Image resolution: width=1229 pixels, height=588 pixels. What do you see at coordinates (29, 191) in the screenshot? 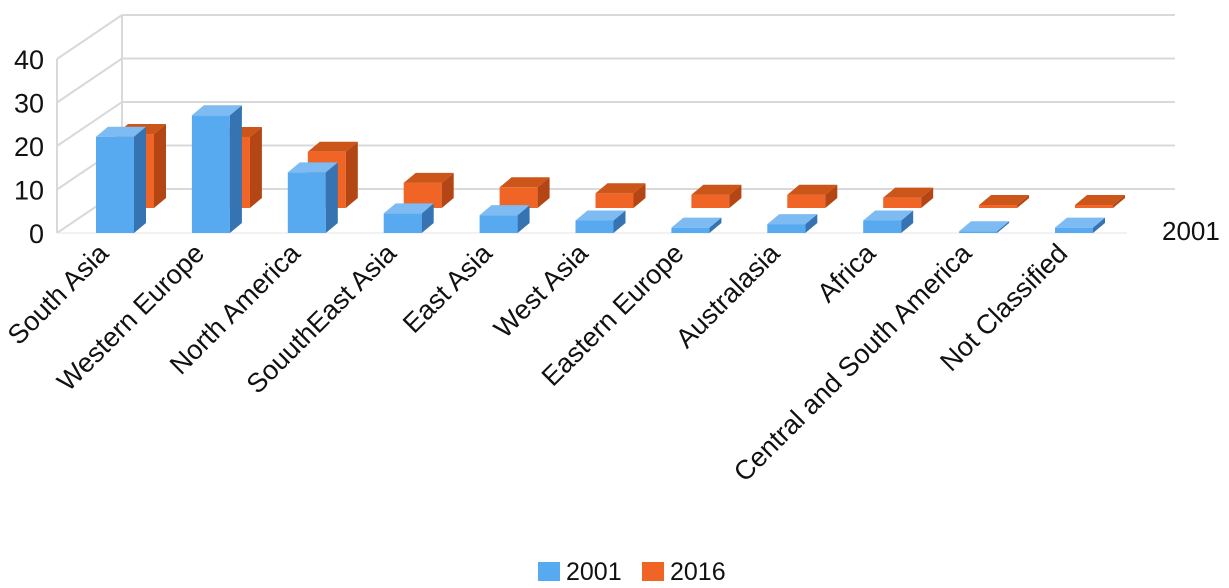
I see `y-tick-label: 10` at bounding box center [29, 191].